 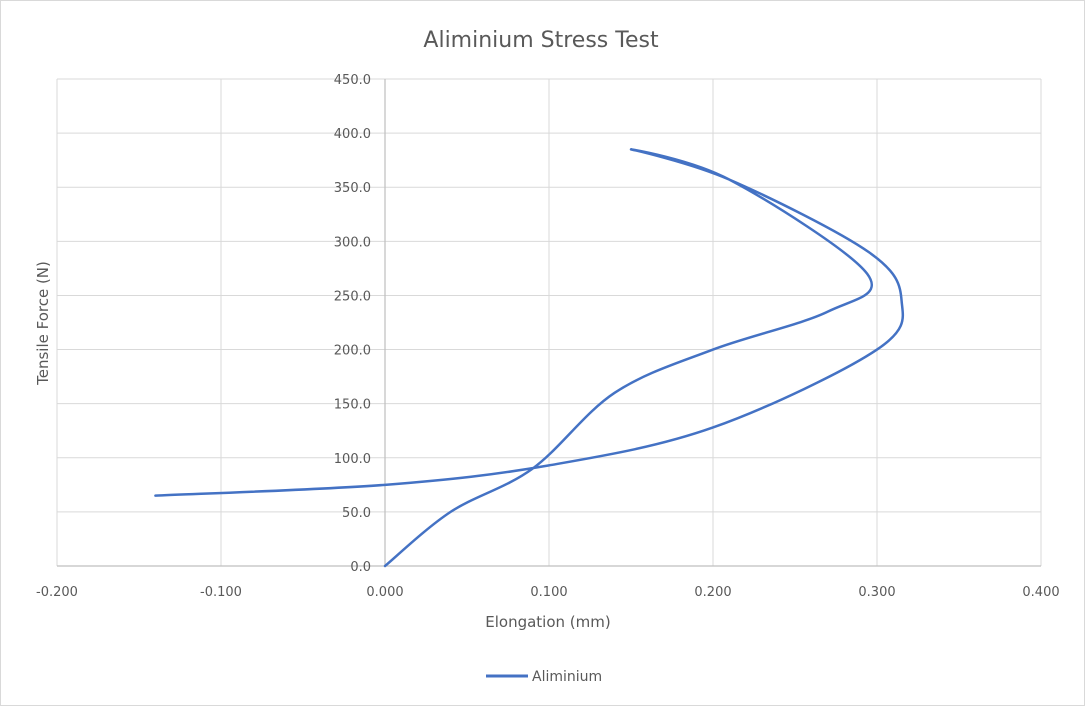 What do you see at coordinates (356, 513) in the screenshot?
I see `y-tick-label: 50.0` at bounding box center [356, 513].